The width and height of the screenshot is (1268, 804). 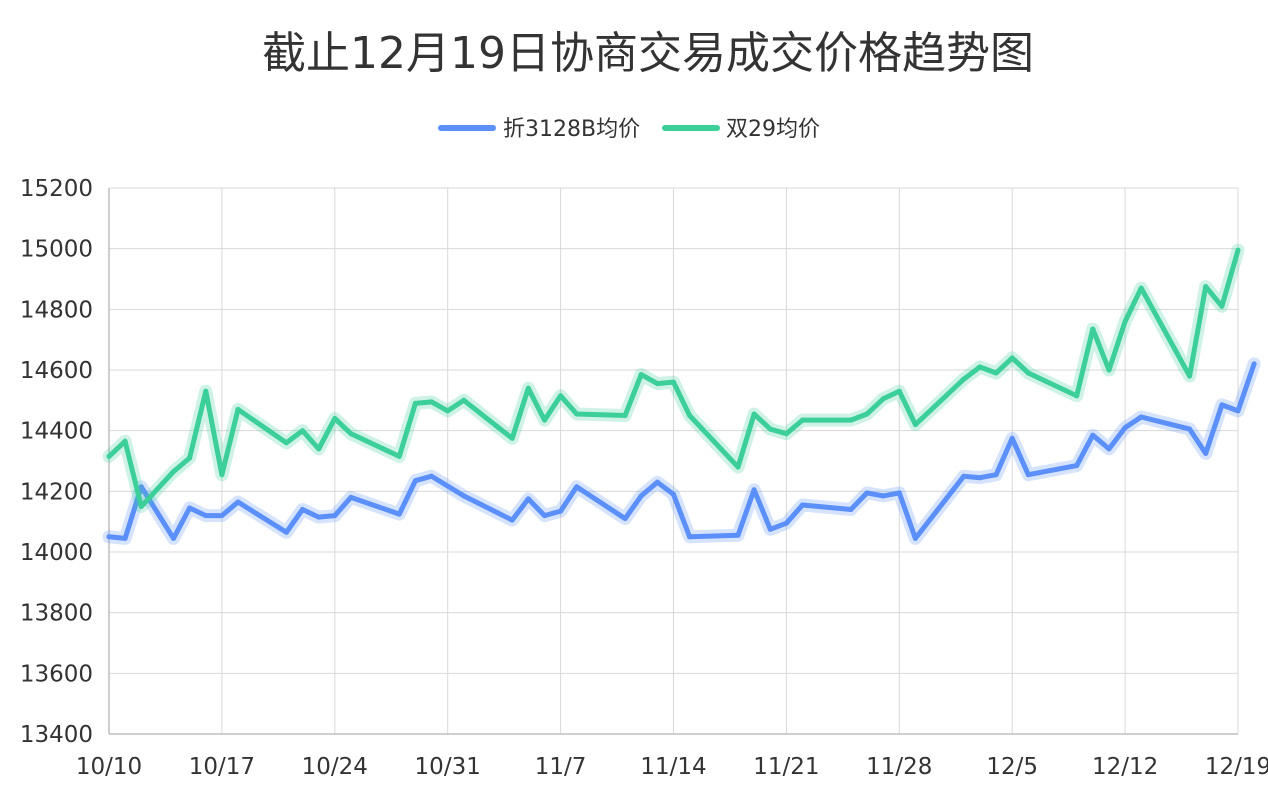 I want to click on legend-label-series-1: 折3128B均价, so click(x=571, y=129).